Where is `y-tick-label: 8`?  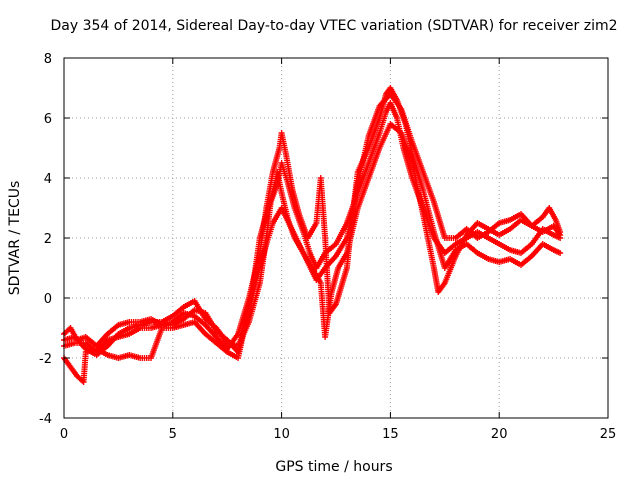
y-tick-label: 8 is located at coordinates (48, 59).